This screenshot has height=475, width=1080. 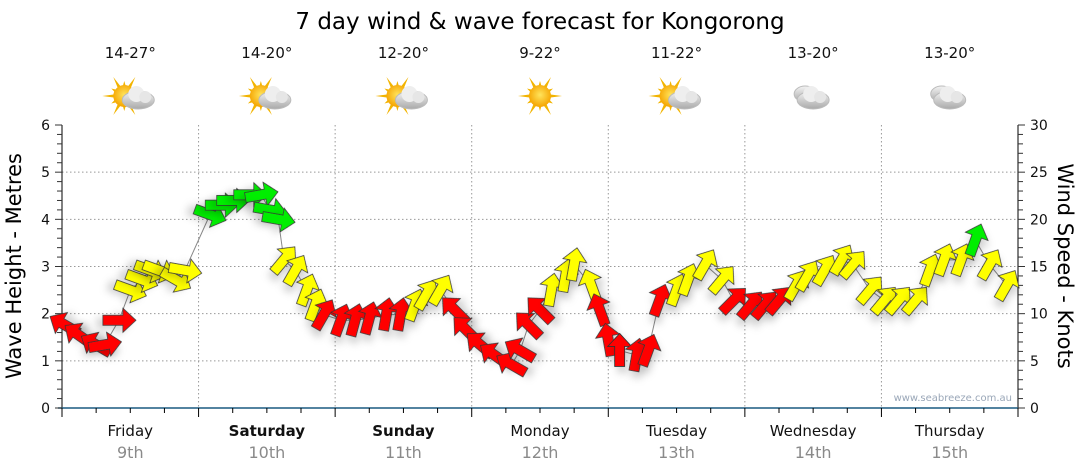 I want to click on right-tick-label: 20, so click(x=1039, y=220).